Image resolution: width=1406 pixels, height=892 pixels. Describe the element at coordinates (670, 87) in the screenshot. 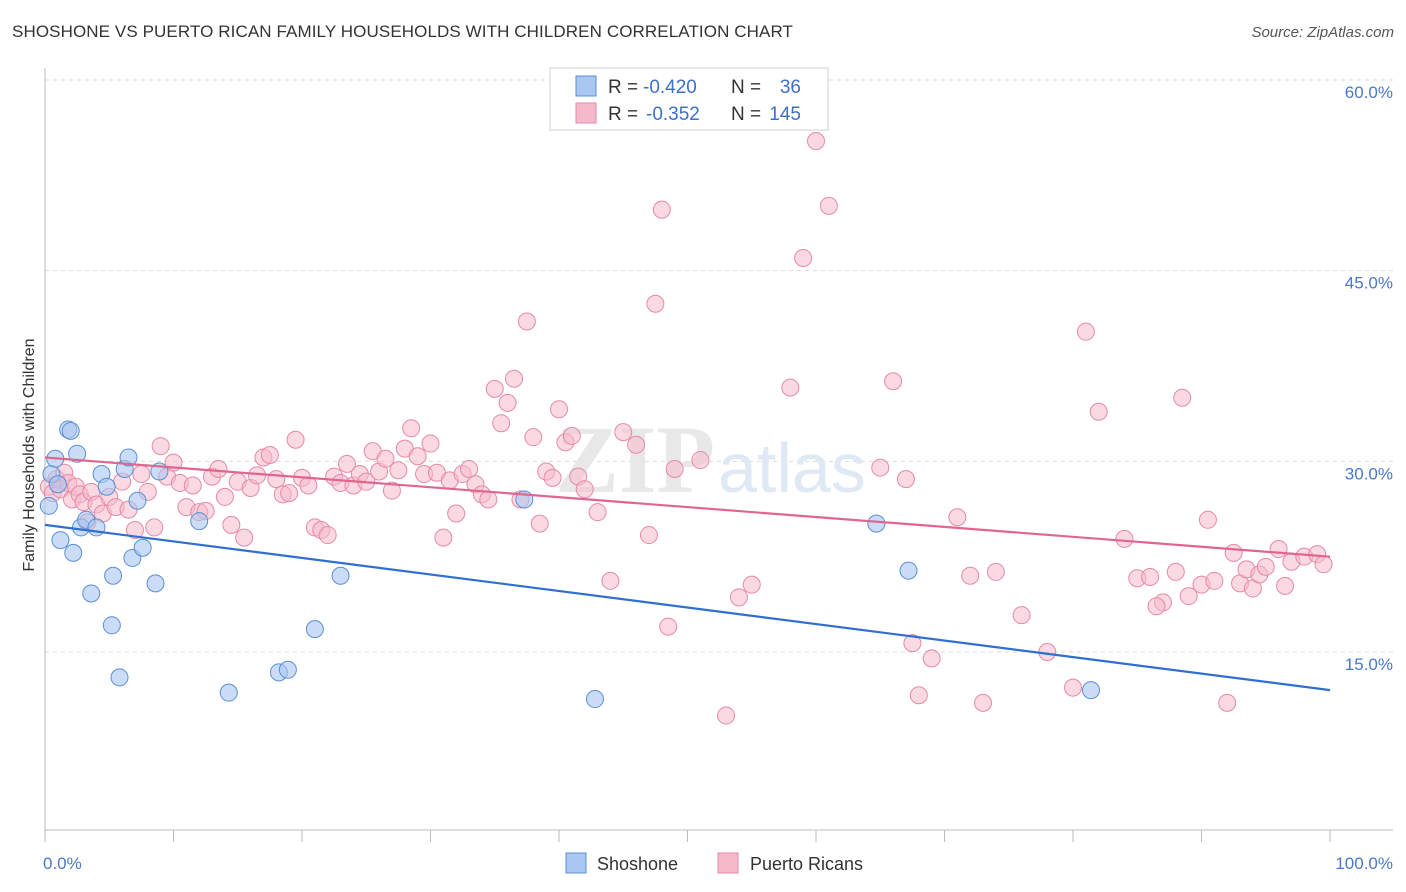

I see `legend-r-value-1: -0.420` at that location.